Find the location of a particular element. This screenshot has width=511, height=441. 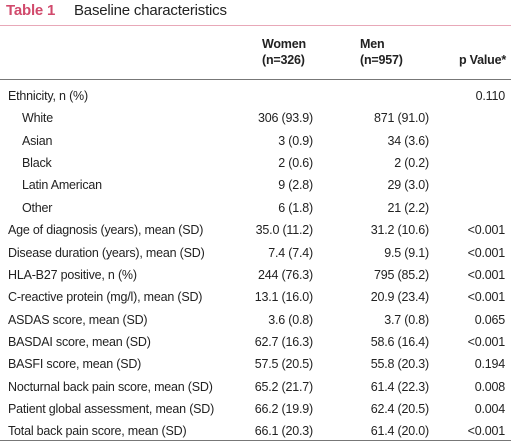

p-cell: 0.110 is located at coordinates (490, 96).